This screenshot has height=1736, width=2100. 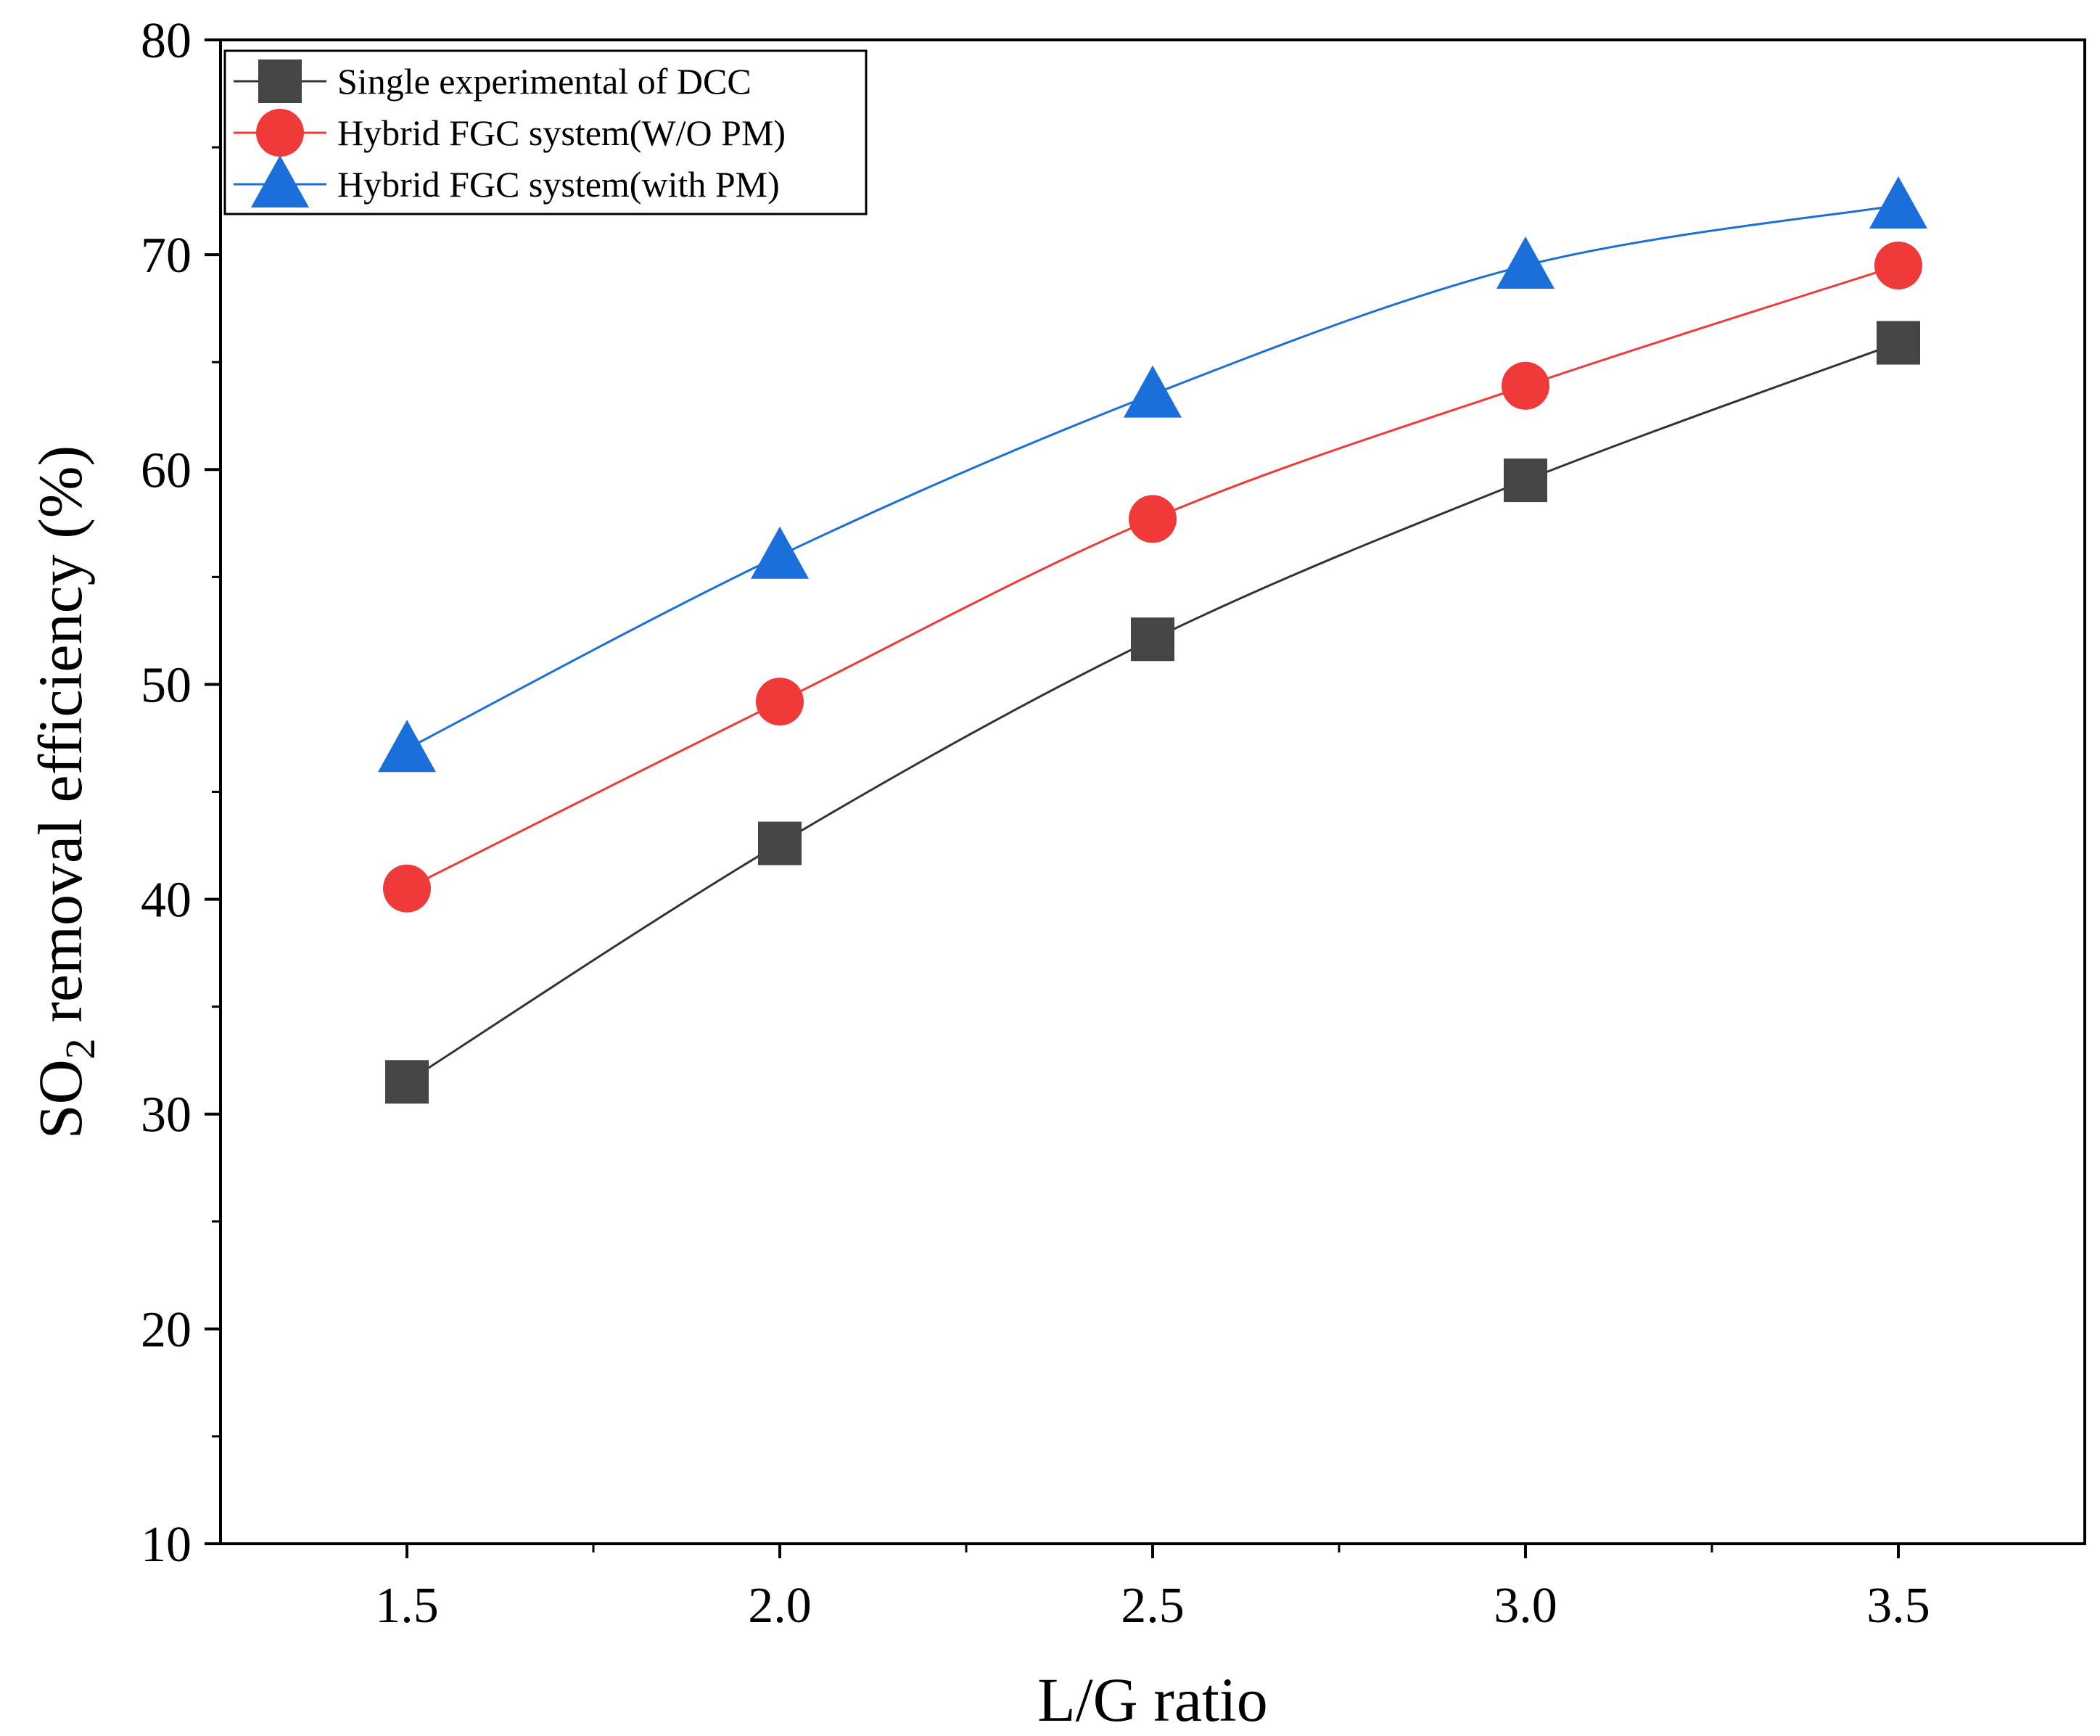 What do you see at coordinates (166, 1115) in the screenshot?
I see `y-tick-label: 30` at bounding box center [166, 1115].